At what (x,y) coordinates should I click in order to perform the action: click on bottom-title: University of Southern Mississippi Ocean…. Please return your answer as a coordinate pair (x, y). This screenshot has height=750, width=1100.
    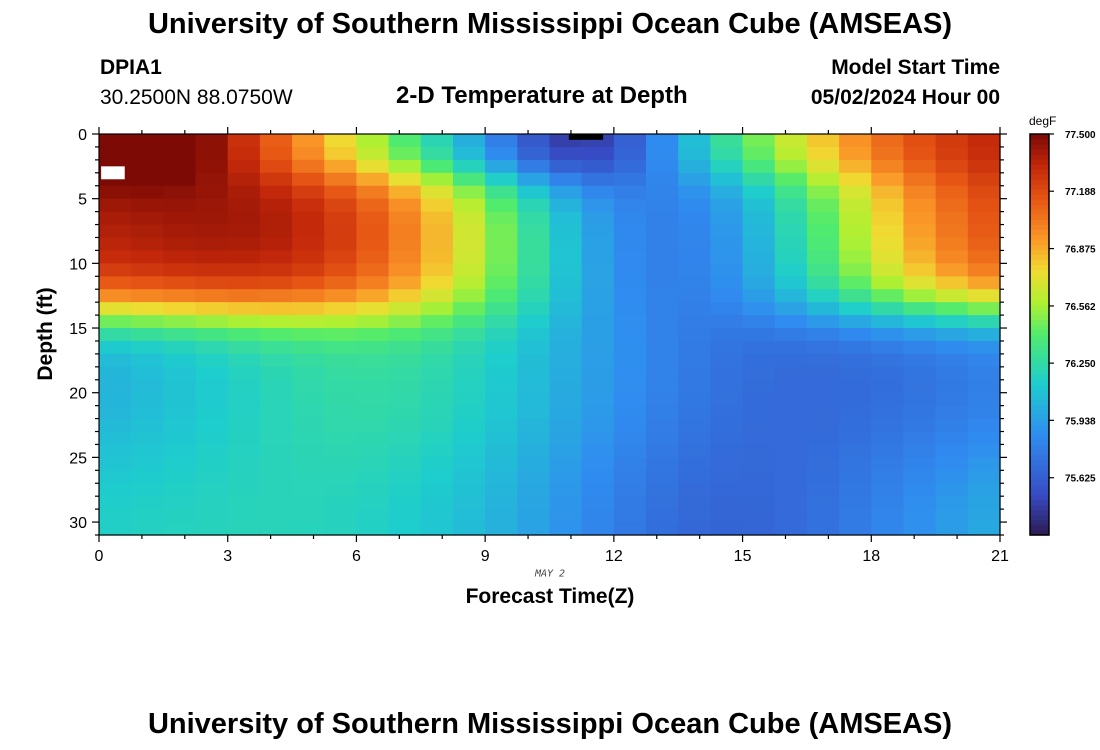
    Looking at the image, I should click on (550, 724).